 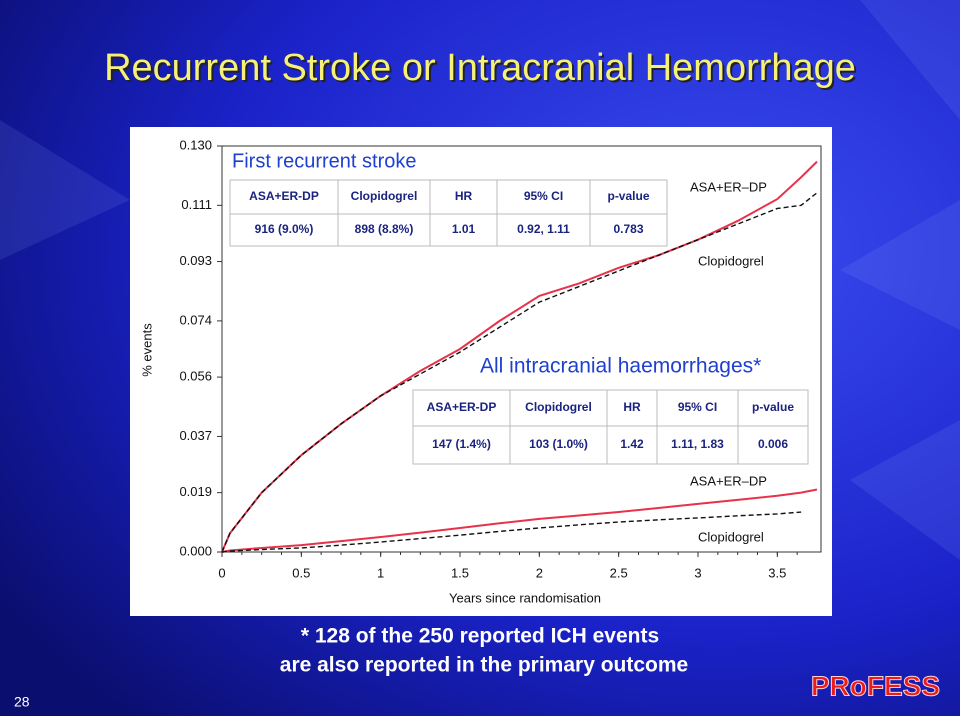 What do you see at coordinates (558, 444) in the screenshot?
I see `table-cell: 103 (1.0%)` at bounding box center [558, 444].